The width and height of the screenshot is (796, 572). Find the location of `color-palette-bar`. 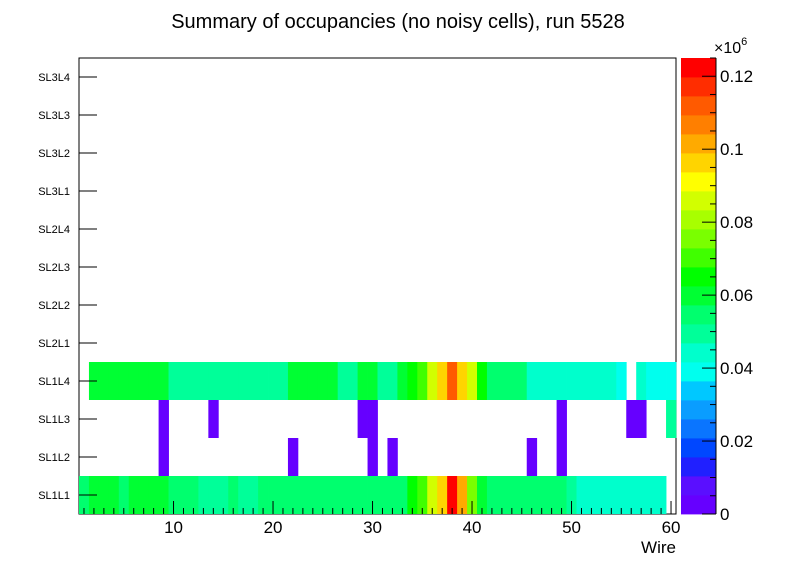

color-palette-bar is located at coordinates (698, 286).